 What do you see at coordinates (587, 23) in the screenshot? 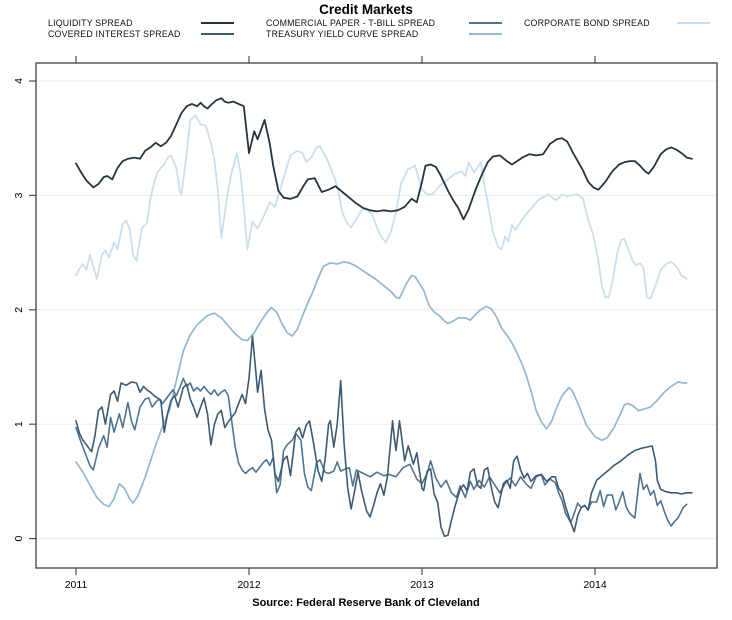
I see `legend-label-corporate: CORPORATE BOND SPREAD` at bounding box center [587, 23].